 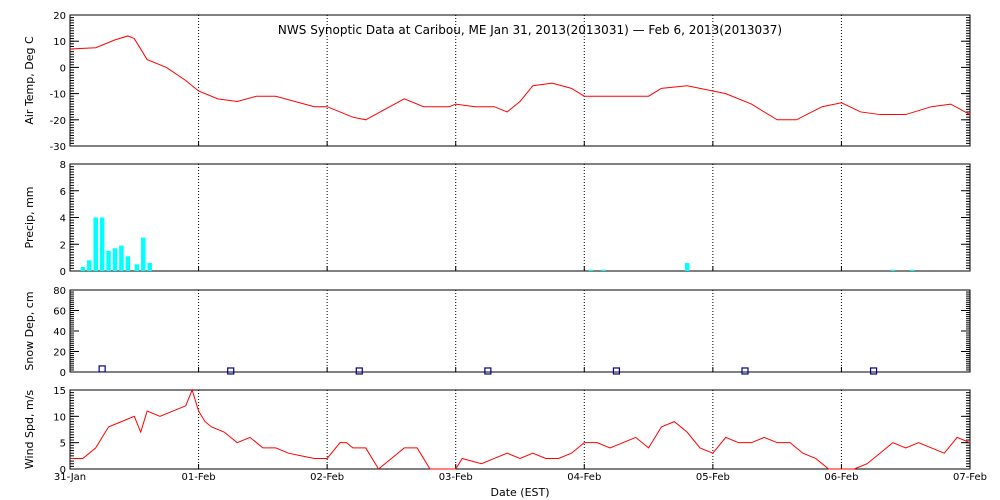 What do you see at coordinates (29, 218) in the screenshot?
I see `y-axis-label: Precip, mm` at bounding box center [29, 218].